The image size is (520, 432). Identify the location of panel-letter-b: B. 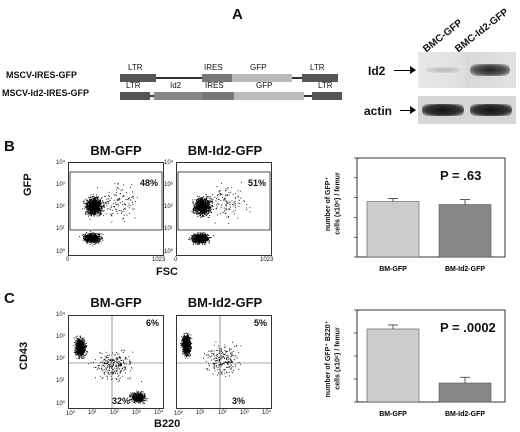
(9, 146).